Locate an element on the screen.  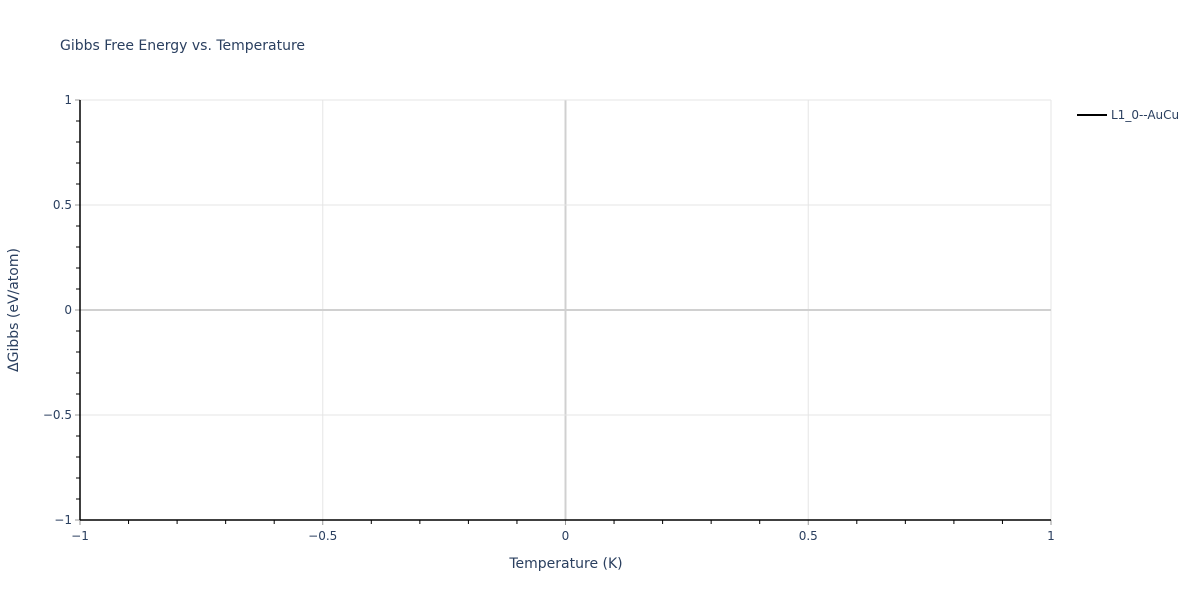
y-tick-label: 0.5 is located at coordinates (62, 205).